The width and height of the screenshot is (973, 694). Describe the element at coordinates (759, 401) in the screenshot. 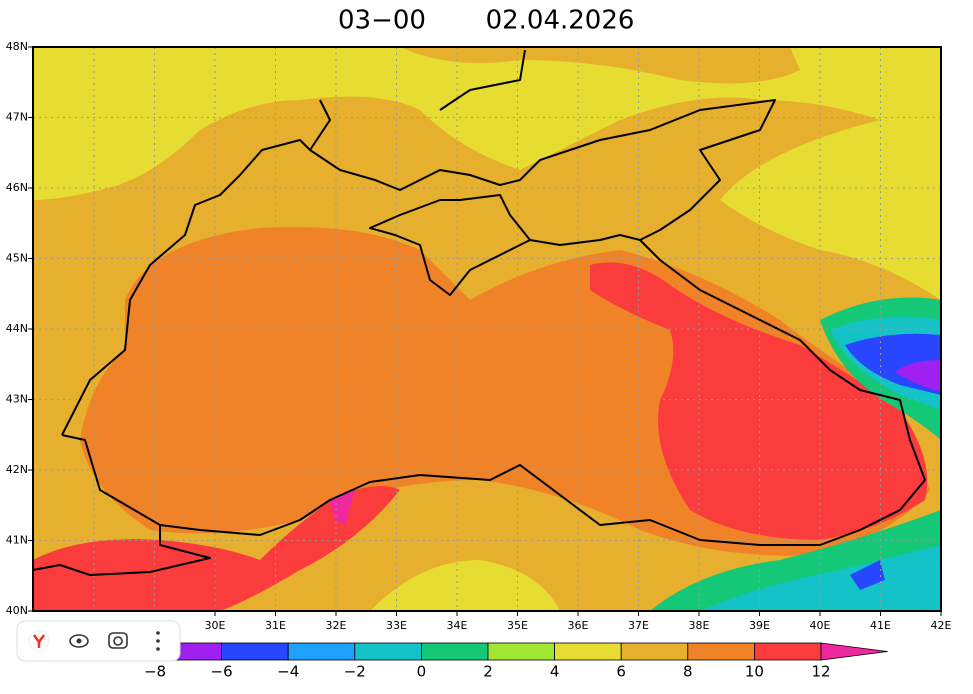

I see `warm-core` at that location.